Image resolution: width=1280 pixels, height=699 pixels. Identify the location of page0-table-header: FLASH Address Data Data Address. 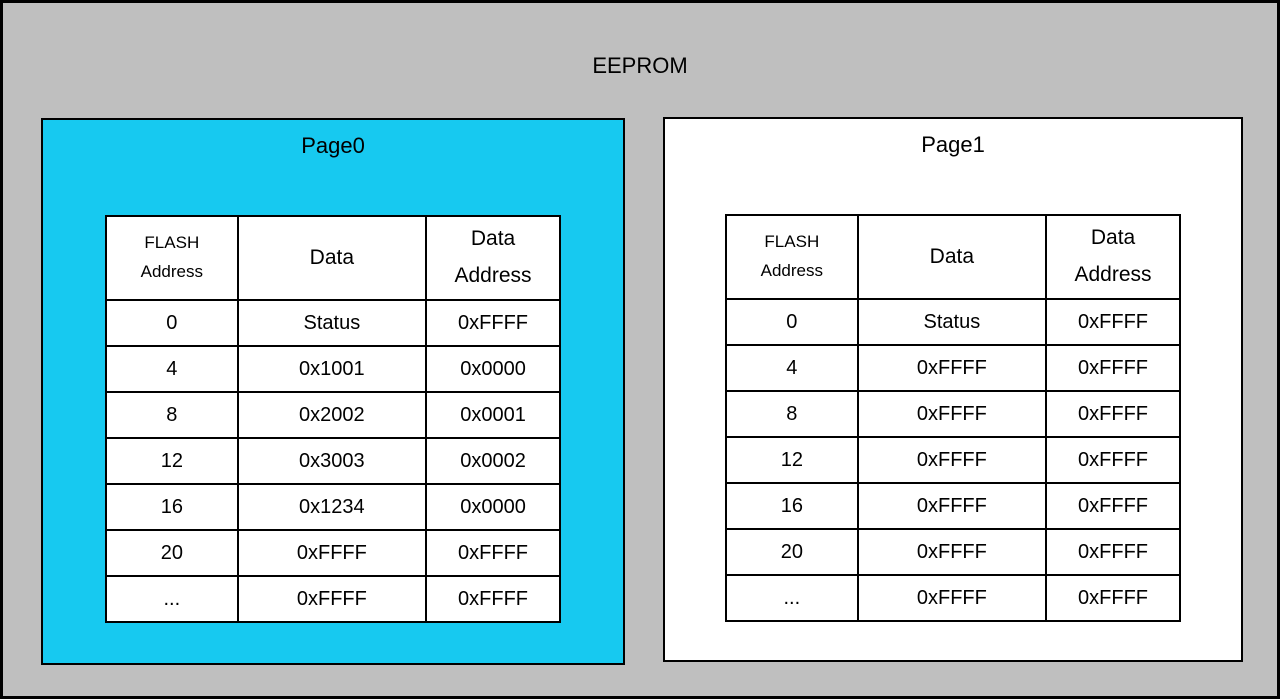
(333, 258).